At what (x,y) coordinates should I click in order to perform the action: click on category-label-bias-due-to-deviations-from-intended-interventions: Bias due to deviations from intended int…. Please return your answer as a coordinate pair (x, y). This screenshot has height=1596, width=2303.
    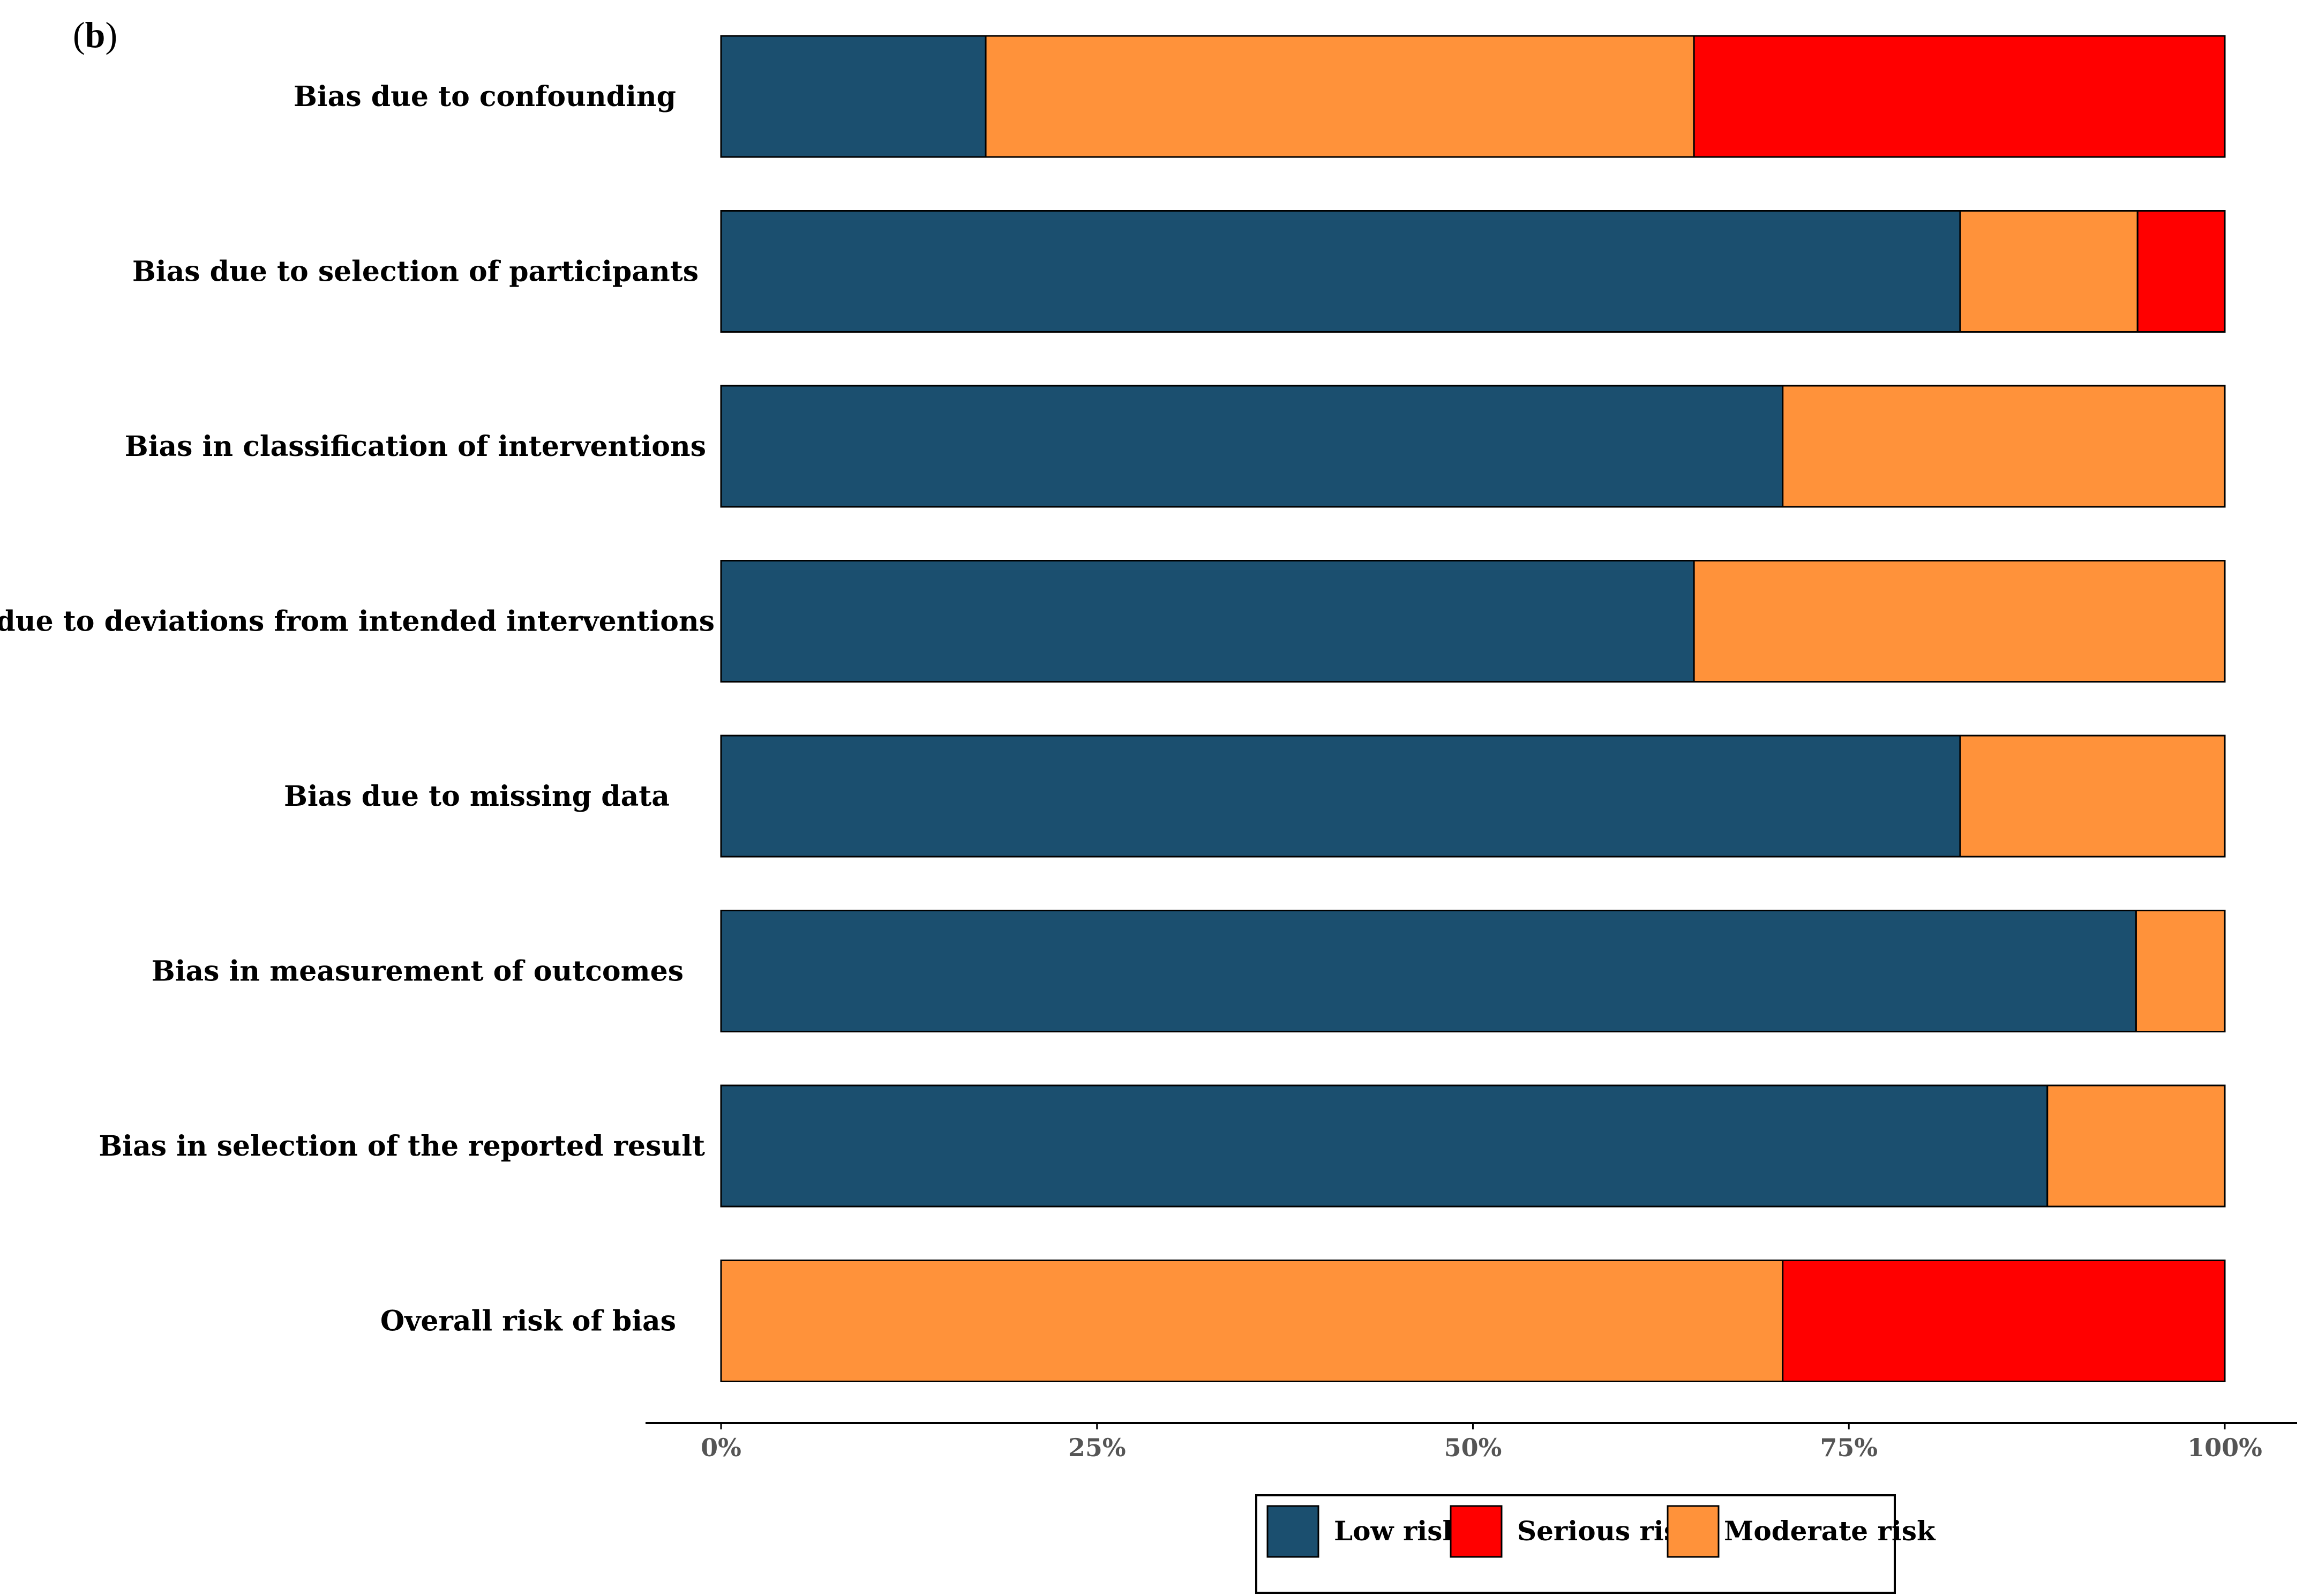
    Looking at the image, I should click on (357, 622).